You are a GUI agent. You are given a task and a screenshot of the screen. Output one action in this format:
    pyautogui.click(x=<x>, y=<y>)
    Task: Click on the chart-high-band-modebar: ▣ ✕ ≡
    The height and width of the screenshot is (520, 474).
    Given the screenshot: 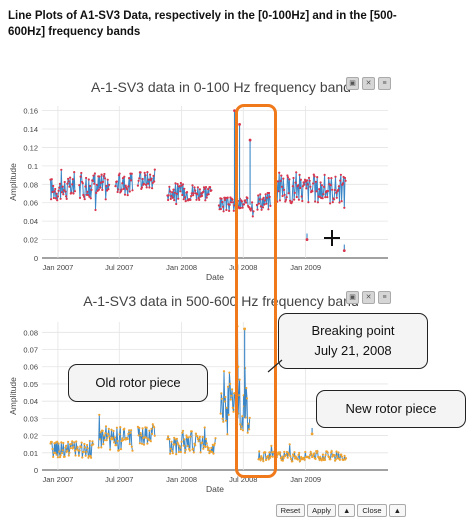 What is the action you would take?
    pyautogui.click(x=368, y=297)
    